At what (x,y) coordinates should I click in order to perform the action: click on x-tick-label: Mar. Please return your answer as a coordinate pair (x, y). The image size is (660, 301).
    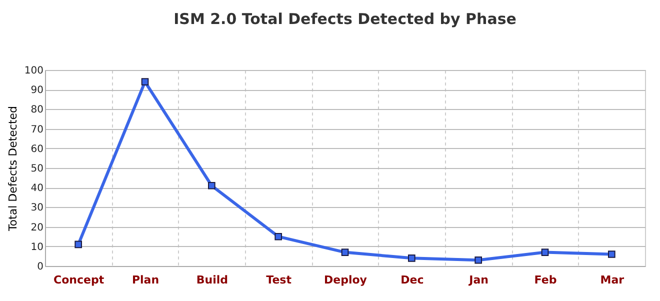
    Looking at the image, I should click on (612, 280).